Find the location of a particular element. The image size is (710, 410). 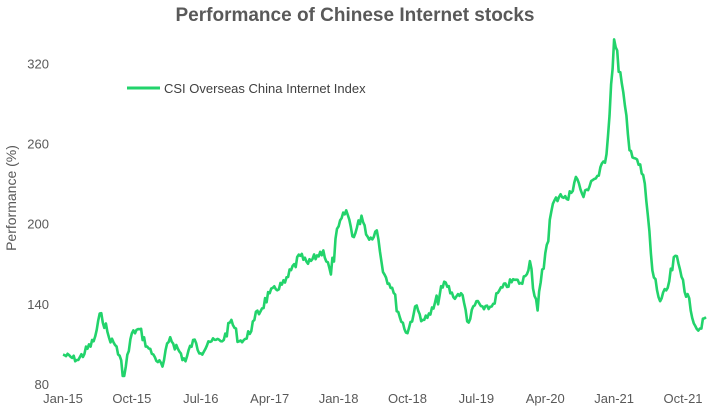

y-axis: 80 140 200 260 320 is located at coordinates (38, 224).